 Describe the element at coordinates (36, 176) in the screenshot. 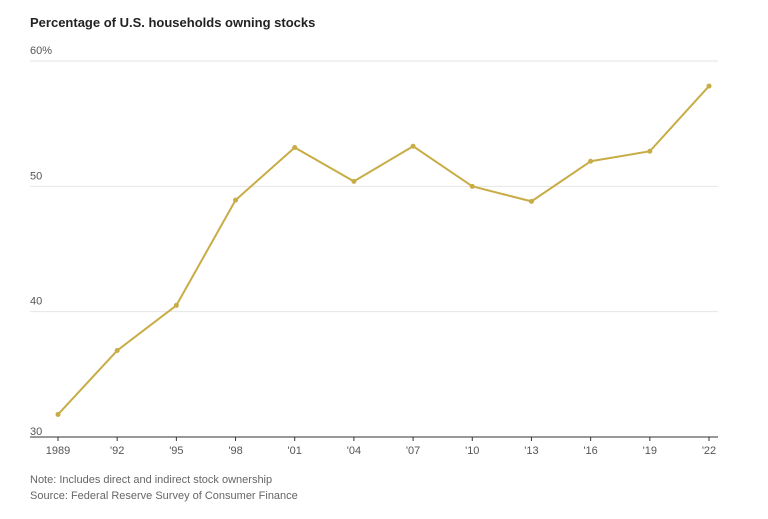

I see `y-tick-label: 50` at that location.